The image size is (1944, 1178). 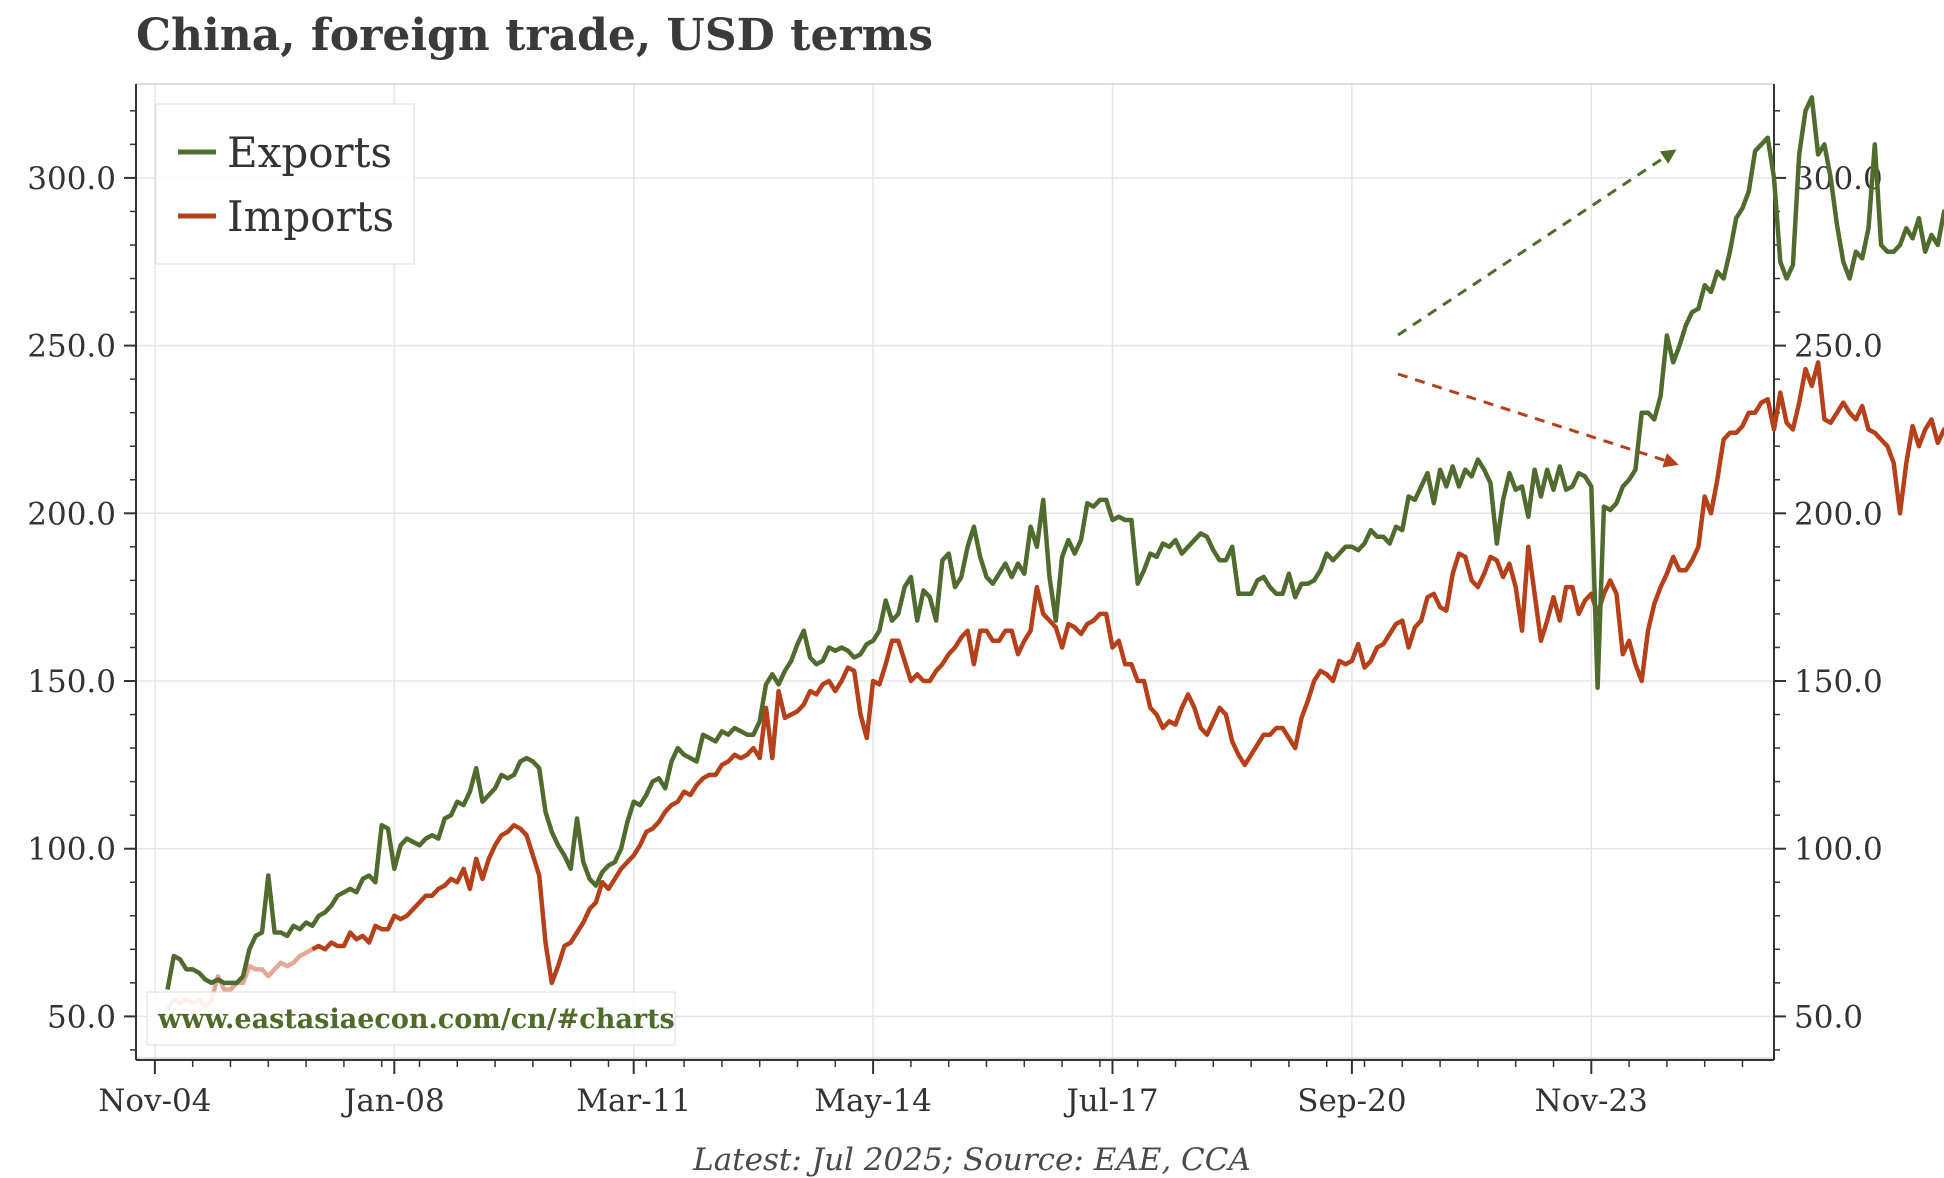 I want to click on y-tick-label-right: 150.0, so click(x=1838, y=682).